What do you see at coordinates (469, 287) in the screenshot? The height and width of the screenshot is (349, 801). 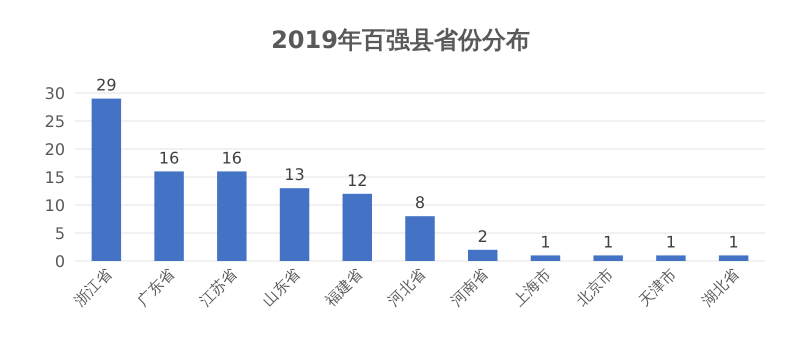 I see `x-tick-label: 河南省` at bounding box center [469, 287].